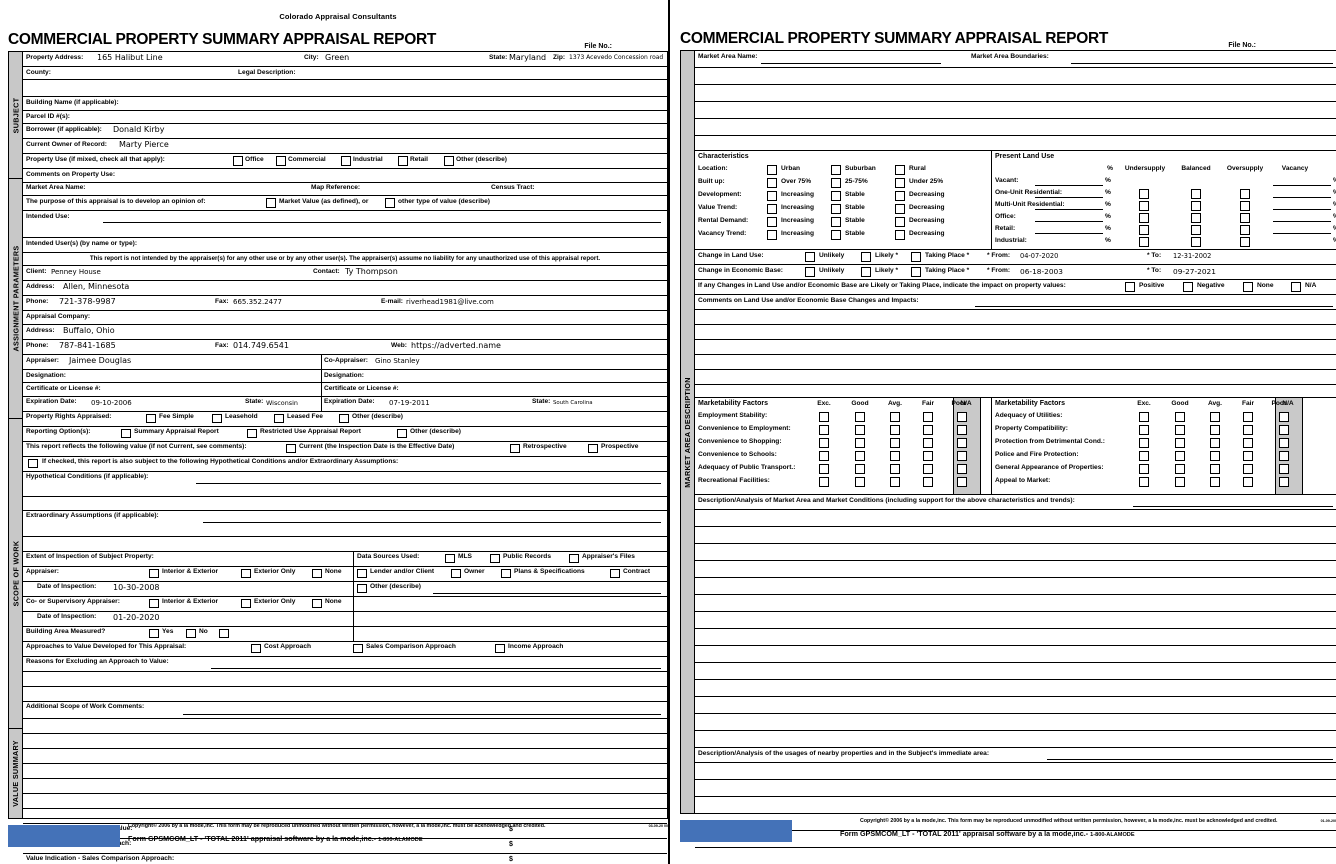 The height and width of the screenshot is (864, 1336). I want to click on checkbox-office-balanced, so click(1196, 218).